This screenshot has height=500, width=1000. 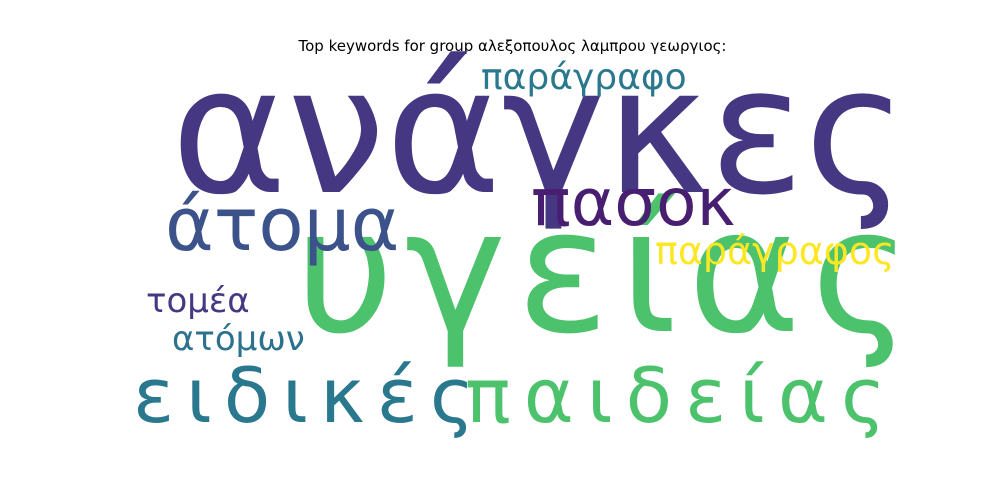 I want to click on word-eidikes: ειδικές, so click(x=310, y=395).